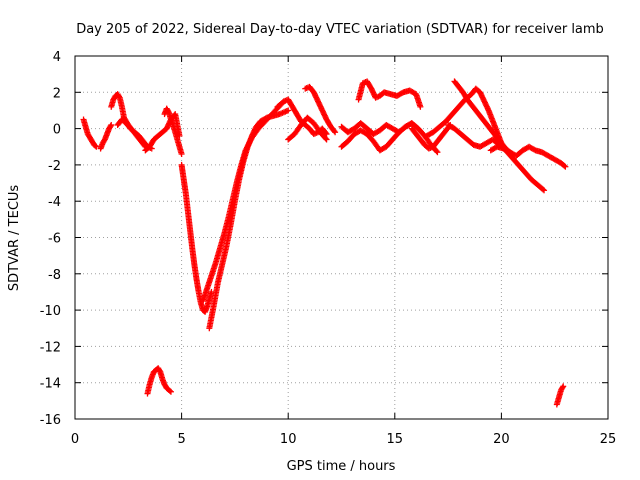 Image resolution: width=640 pixels, height=480 pixels. What do you see at coordinates (50, 420) in the screenshot?
I see `y-tick-label: -16` at bounding box center [50, 420].